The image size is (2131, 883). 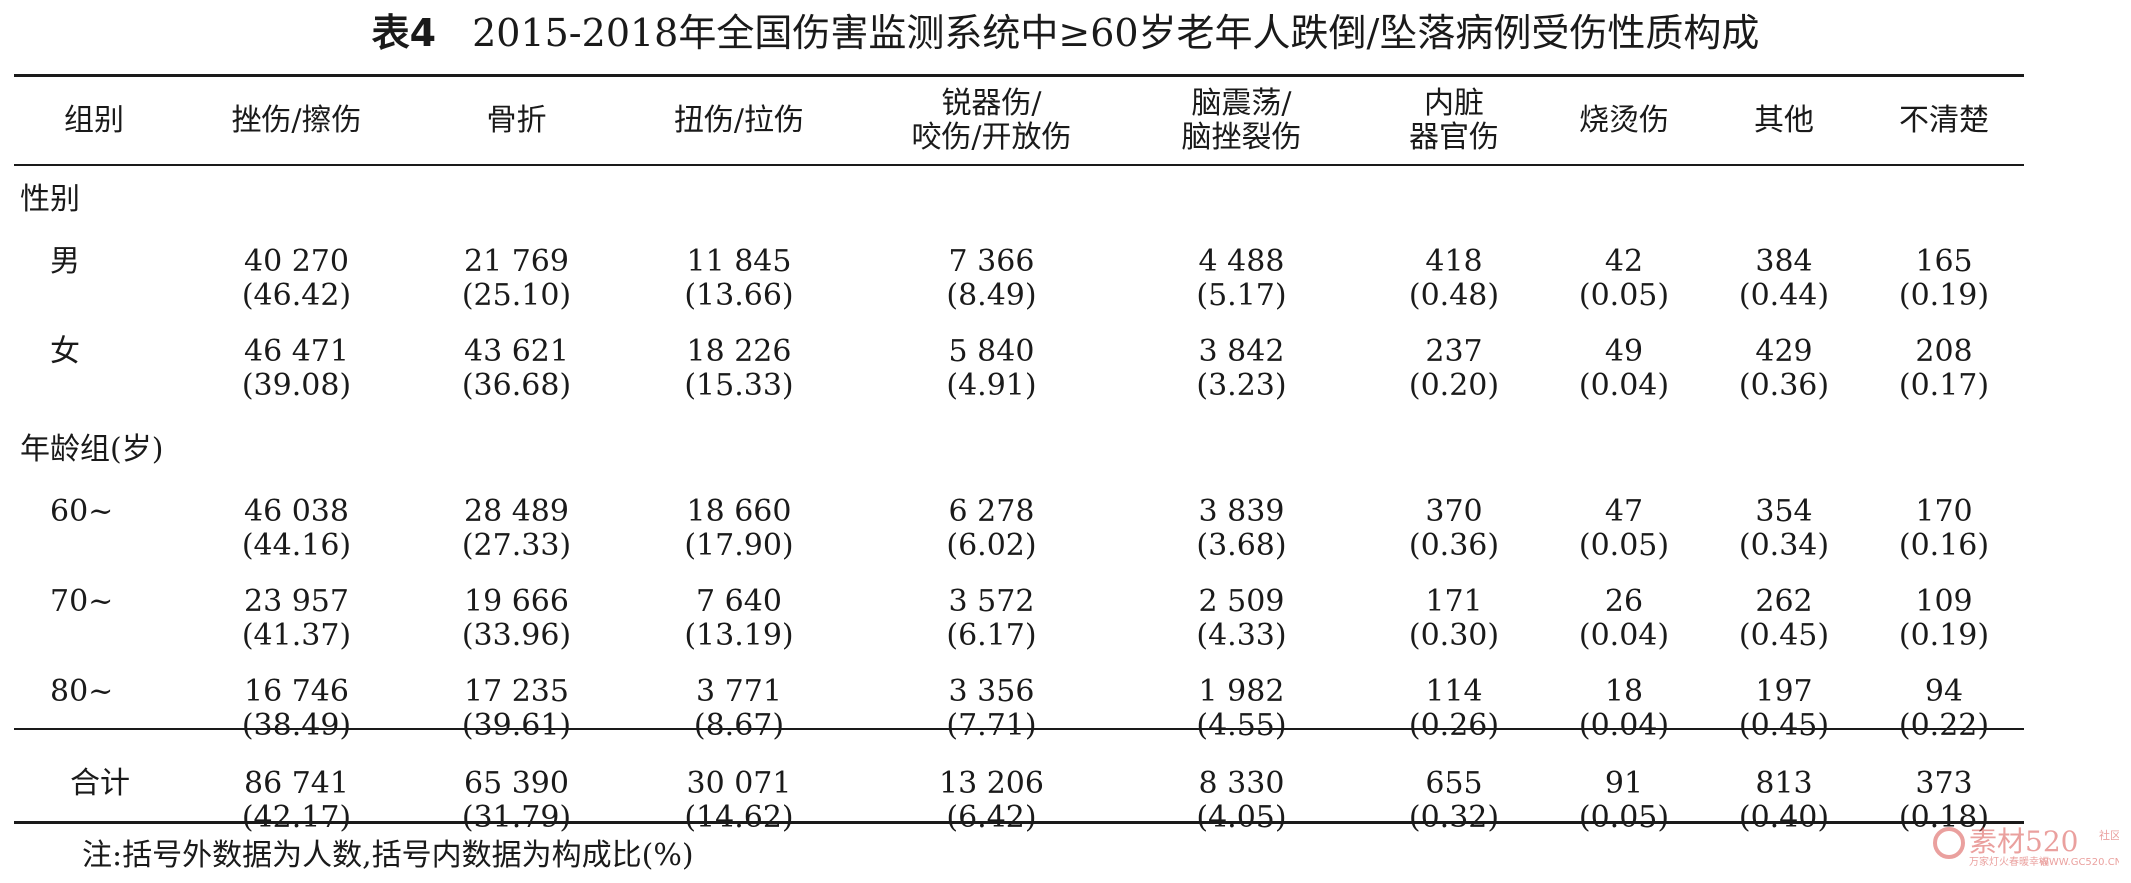 What do you see at coordinates (991, 280) in the screenshot?
I see `table-cell: 7 366 (8.49)` at bounding box center [991, 280].